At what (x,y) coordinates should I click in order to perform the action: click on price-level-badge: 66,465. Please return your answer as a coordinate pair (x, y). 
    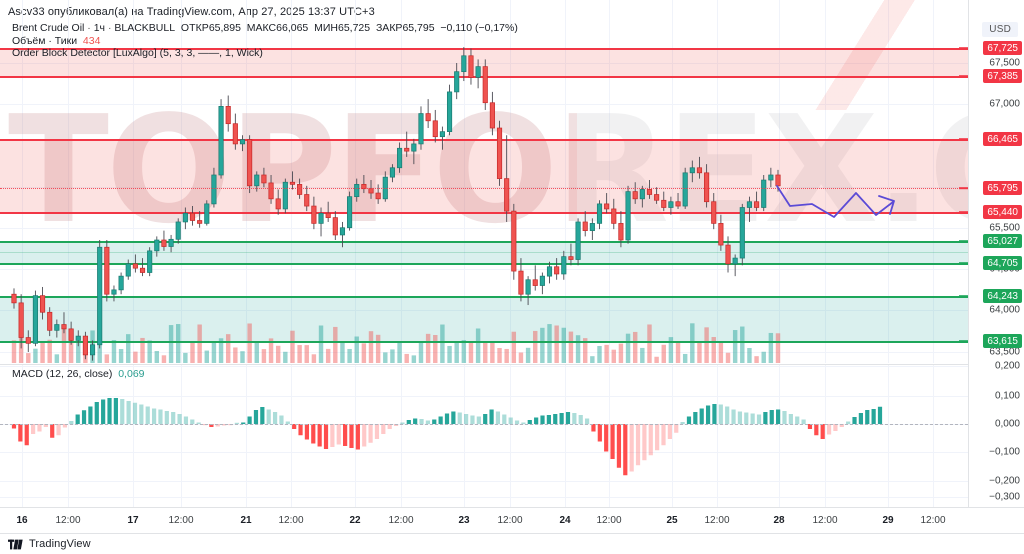
    Looking at the image, I should click on (1002, 139).